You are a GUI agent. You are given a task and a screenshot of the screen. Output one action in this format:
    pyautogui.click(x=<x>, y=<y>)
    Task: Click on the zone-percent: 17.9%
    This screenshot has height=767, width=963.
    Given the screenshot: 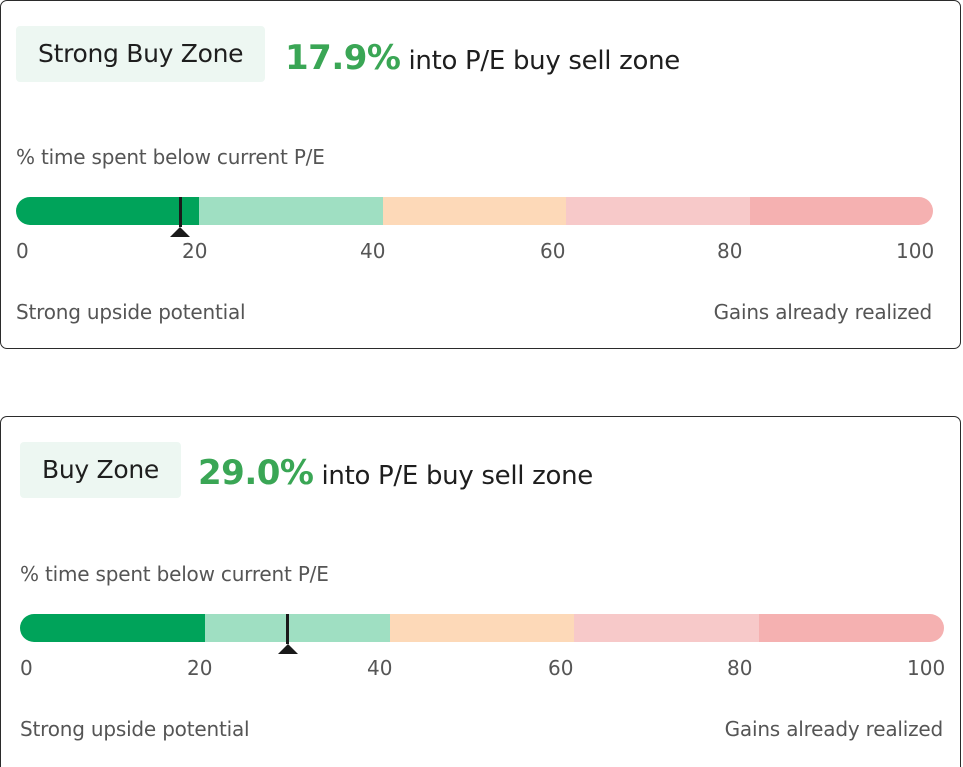 What is the action you would take?
    pyautogui.click(x=343, y=58)
    